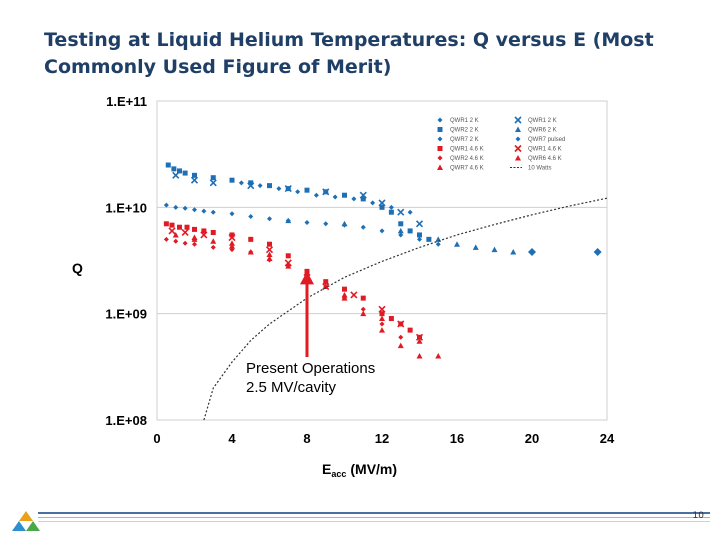 The height and width of the screenshot is (540, 720). I want to click on footer-bar, so click(374, 517).